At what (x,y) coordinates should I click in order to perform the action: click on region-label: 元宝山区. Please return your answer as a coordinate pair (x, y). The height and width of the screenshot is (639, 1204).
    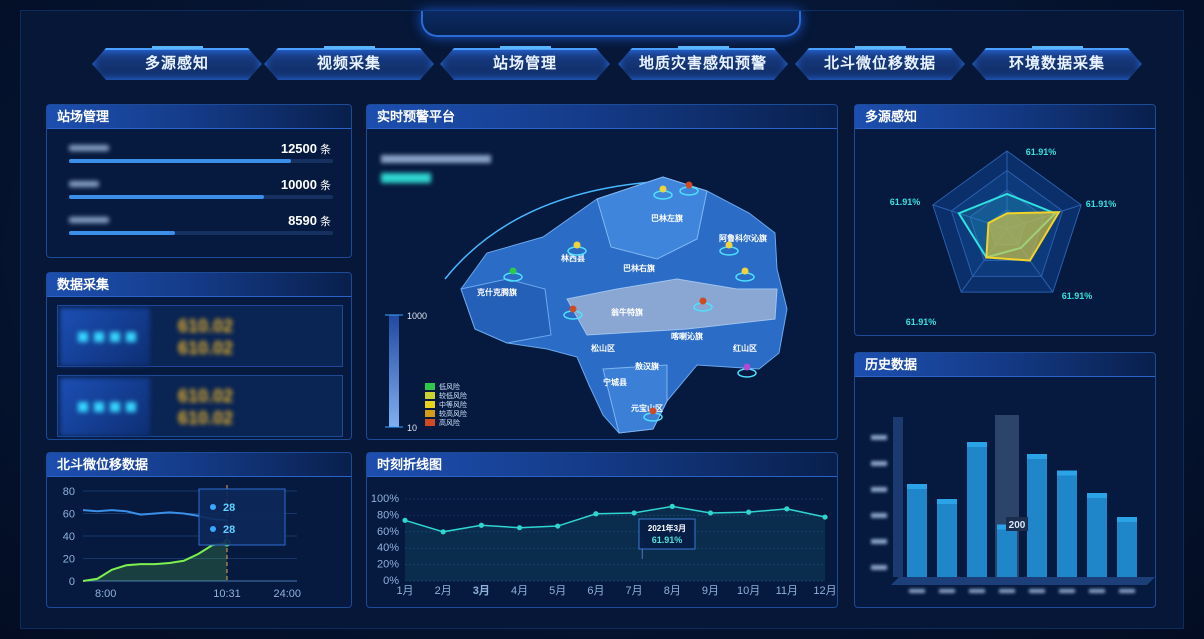
    Looking at the image, I should click on (647, 408).